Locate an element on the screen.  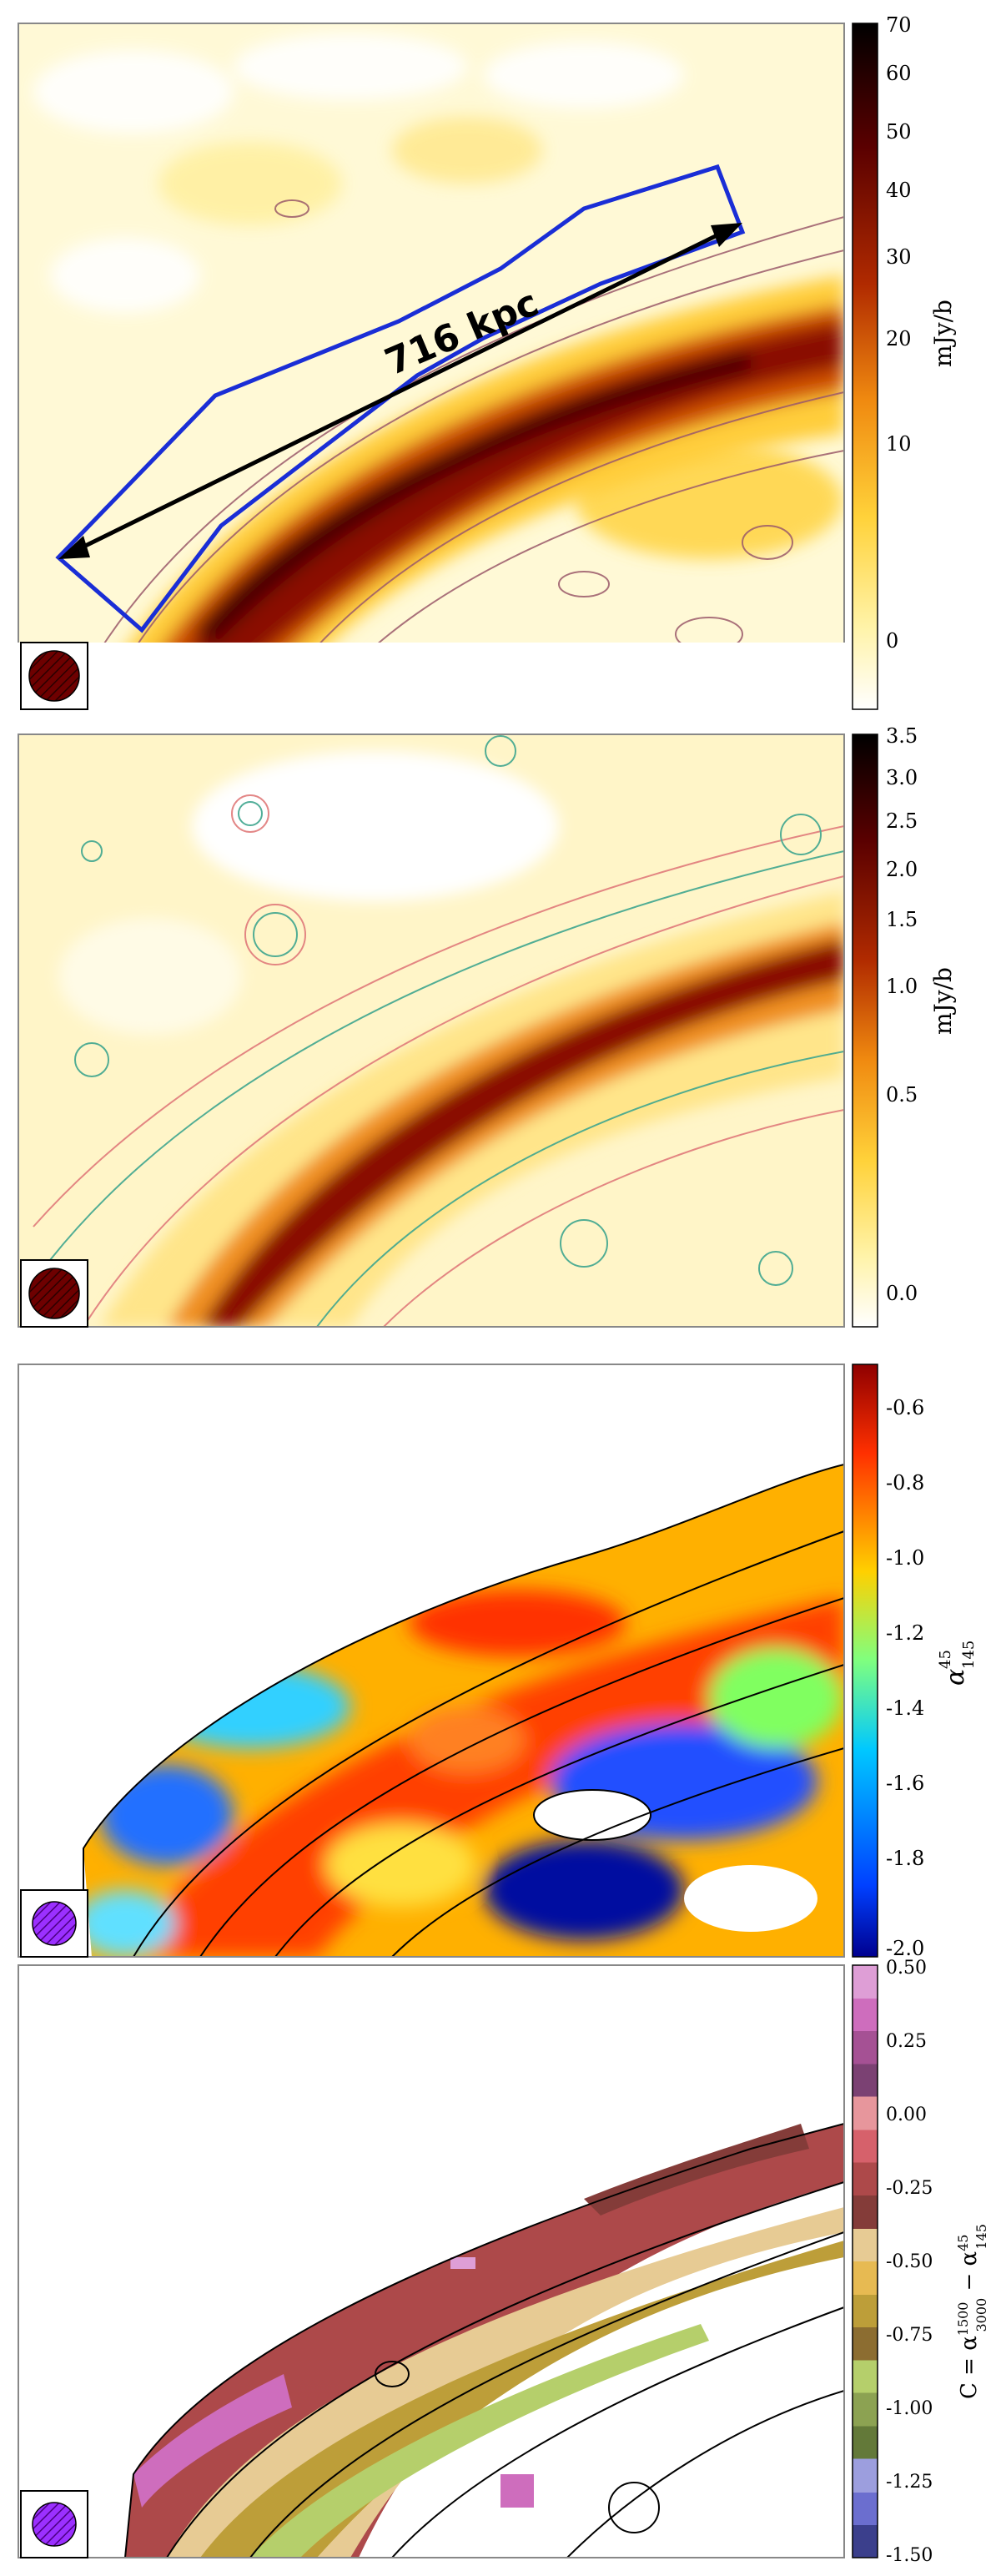
cb4-label-mid: − α is located at coordinates (969, 2274).